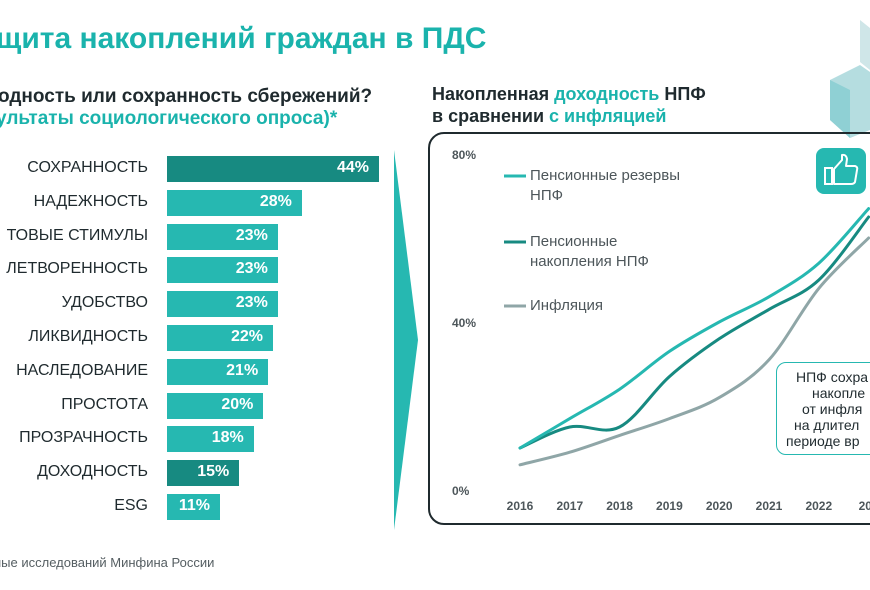 The height and width of the screenshot is (590, 870). What do you see at coordinates (864, 506) in the screenshot?
I see `x-tick-label: 202` at bounding box center [864, 506].